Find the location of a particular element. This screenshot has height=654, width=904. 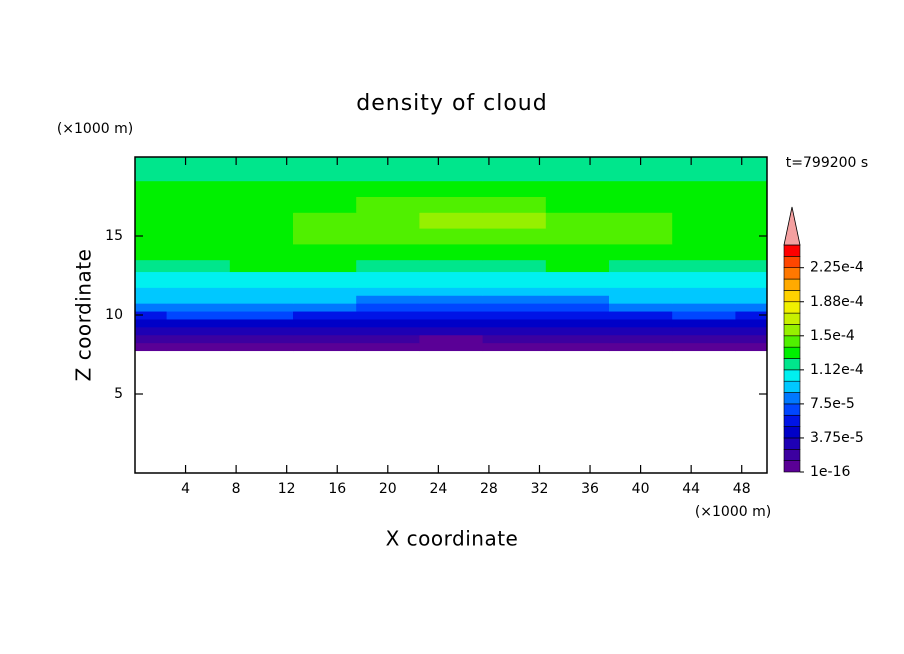

x-tick-label: 12 is located at coordinates (287, 489).